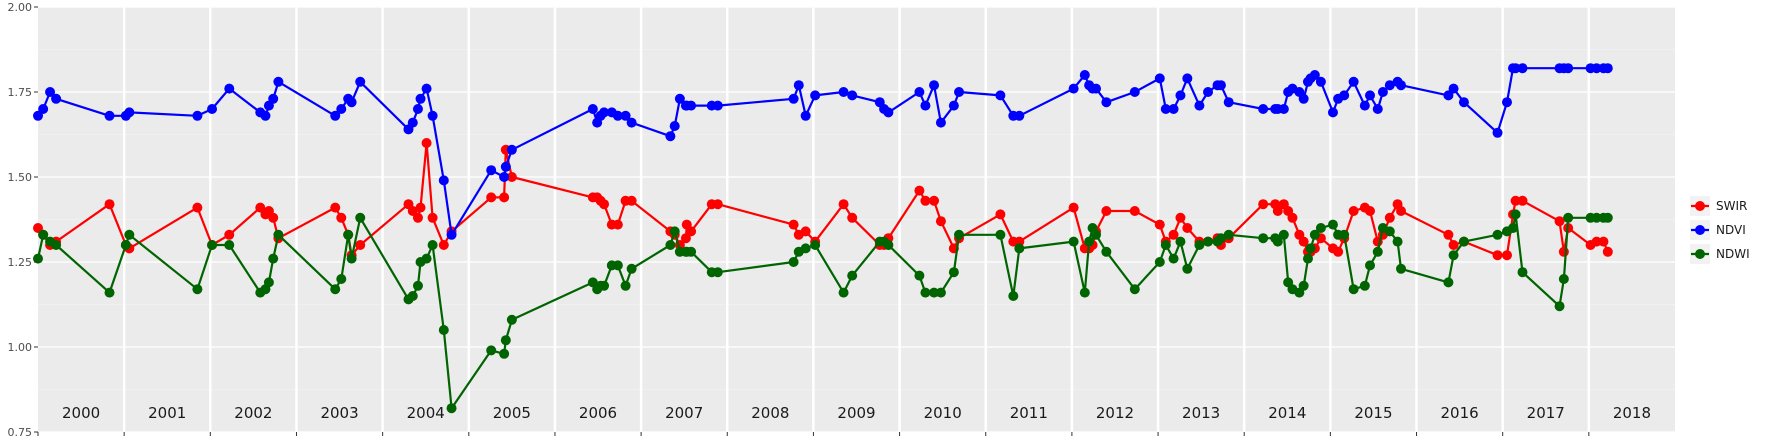 This screenshot has width=1773, height=446. I want to click on year-label: 2017, so click(1546, 413).